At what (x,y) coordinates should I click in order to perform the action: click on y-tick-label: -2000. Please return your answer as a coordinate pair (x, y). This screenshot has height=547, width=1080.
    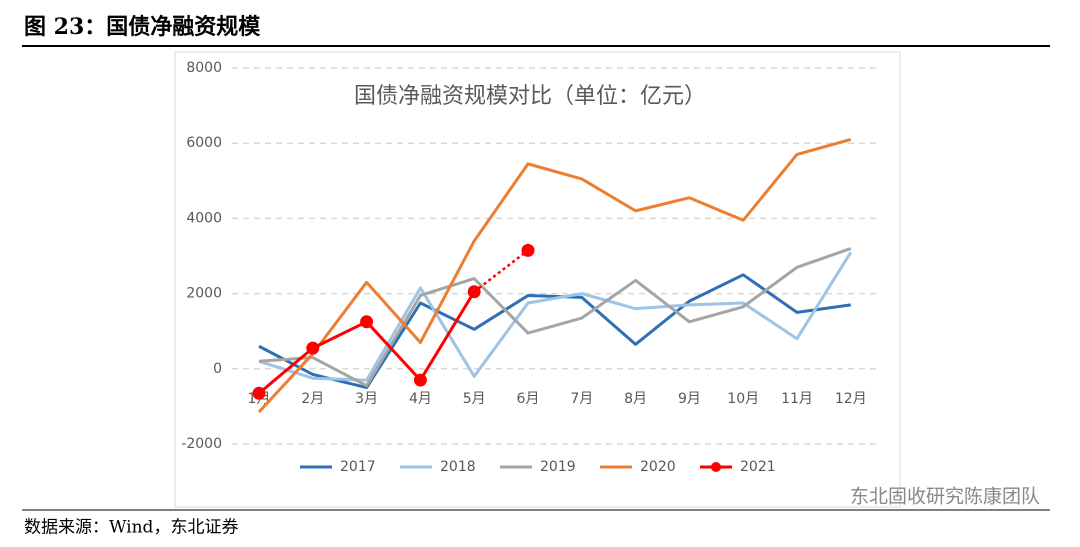
    Looking at the image, I should click on (201, 444).